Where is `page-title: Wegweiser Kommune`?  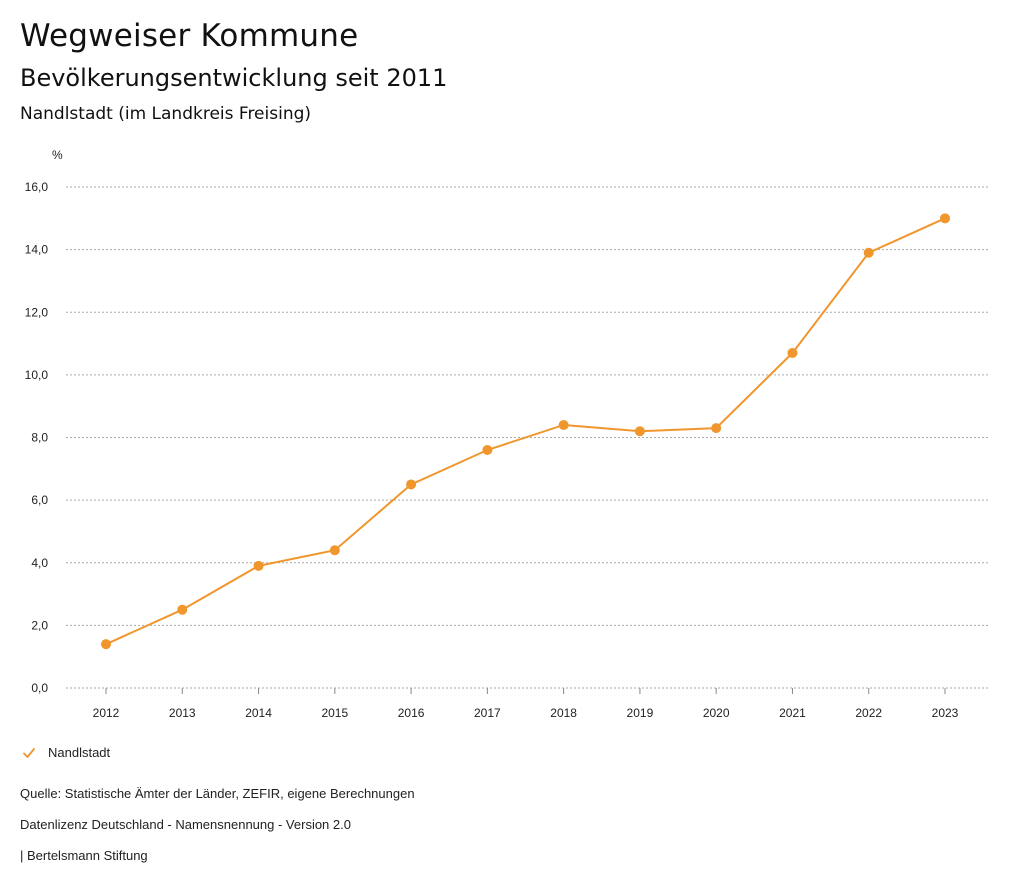
page-title: Wegweiser Kommune is located at coordinates (189, 36).